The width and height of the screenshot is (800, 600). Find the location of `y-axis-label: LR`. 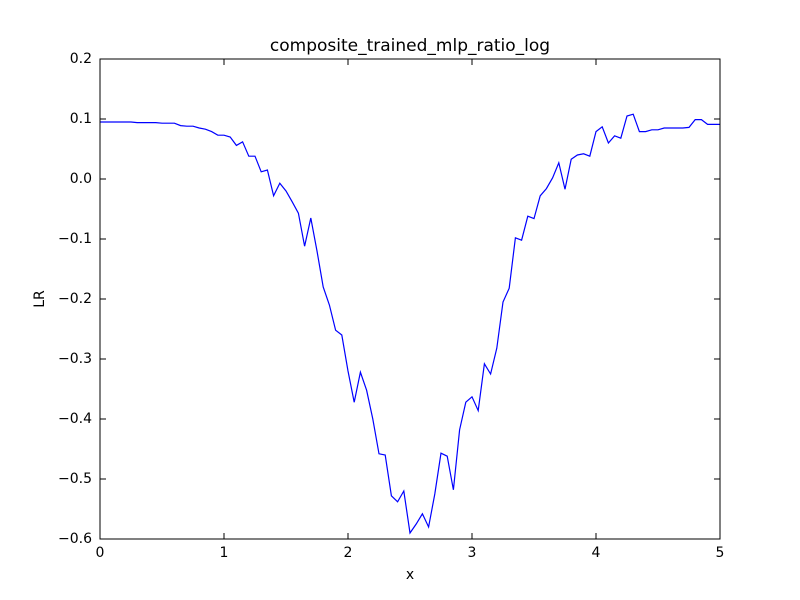

y-axis-label: LR is located at coordinates (40, 299).